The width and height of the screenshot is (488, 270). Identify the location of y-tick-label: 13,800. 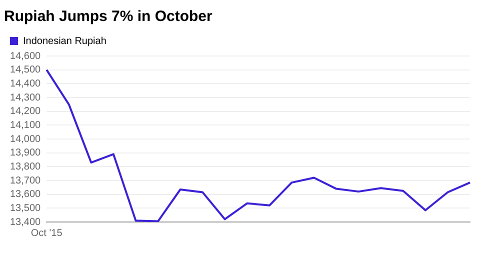
(26, 166).